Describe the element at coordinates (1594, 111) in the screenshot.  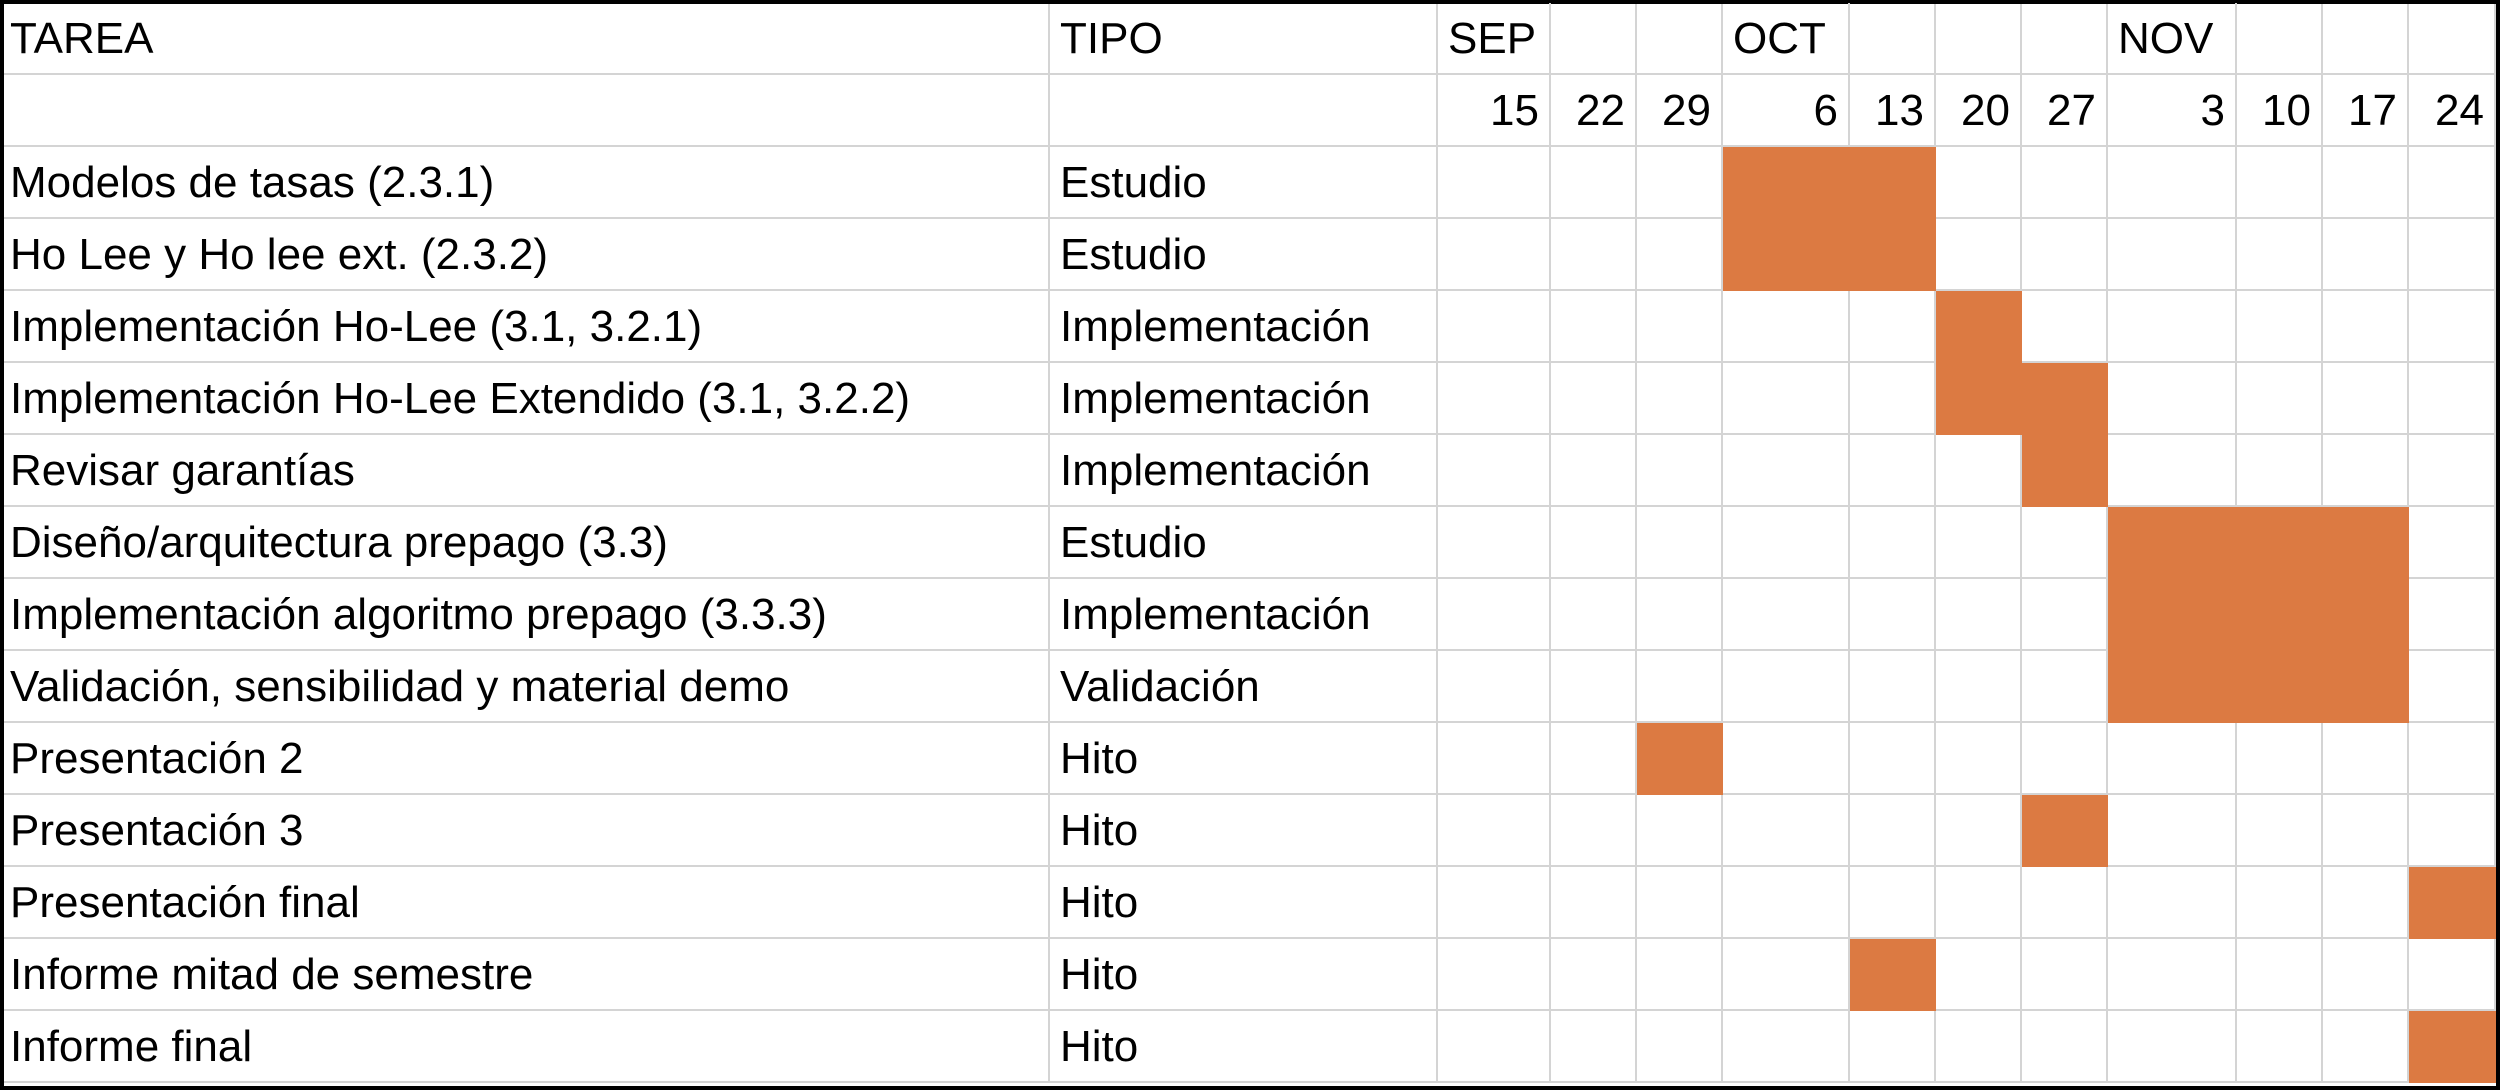
I see `week-label: 22` at that location.